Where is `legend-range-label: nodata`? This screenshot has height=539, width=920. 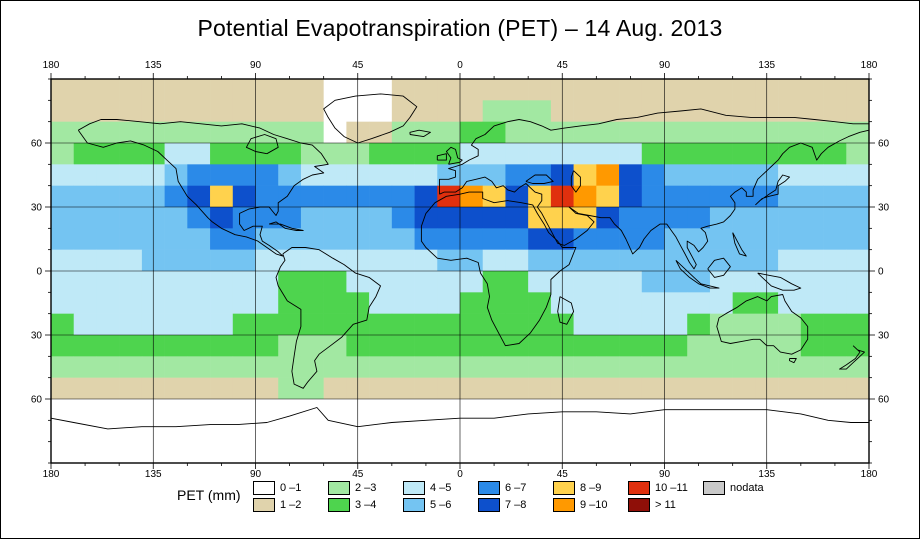 legend-range-label: nodata is located at coordinates (747, 488).